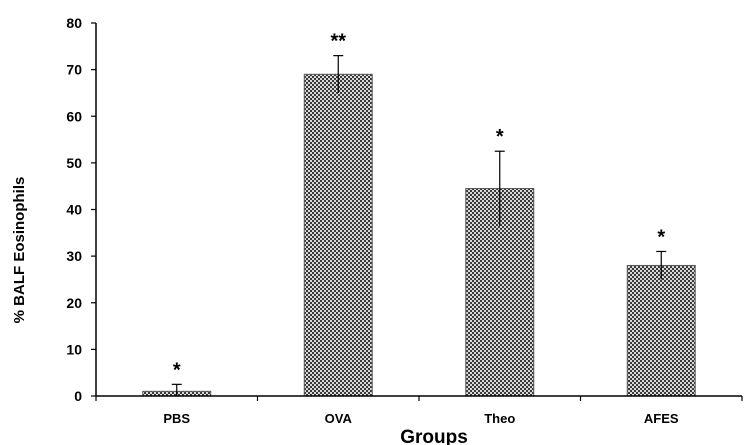 The image size is (744, 445). Describe the element at coordinates (434, 436) in the screenshot. I see `x-axis-title: Groups` at that location.